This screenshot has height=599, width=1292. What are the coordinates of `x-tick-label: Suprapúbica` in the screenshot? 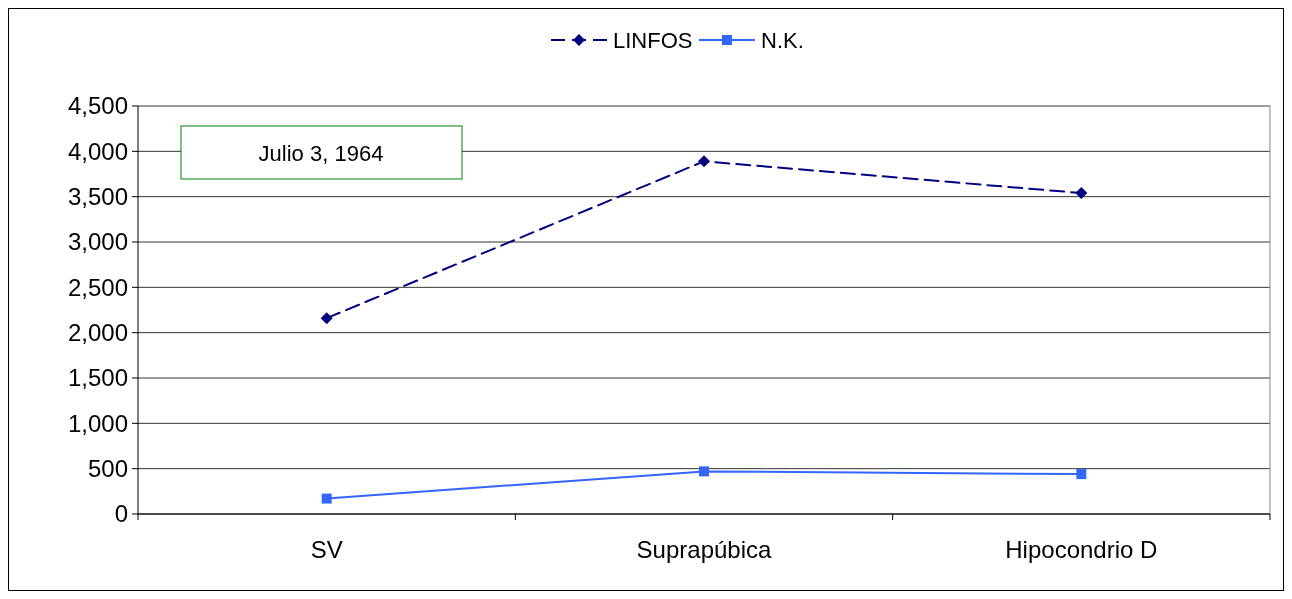 It's located at (704, 549).